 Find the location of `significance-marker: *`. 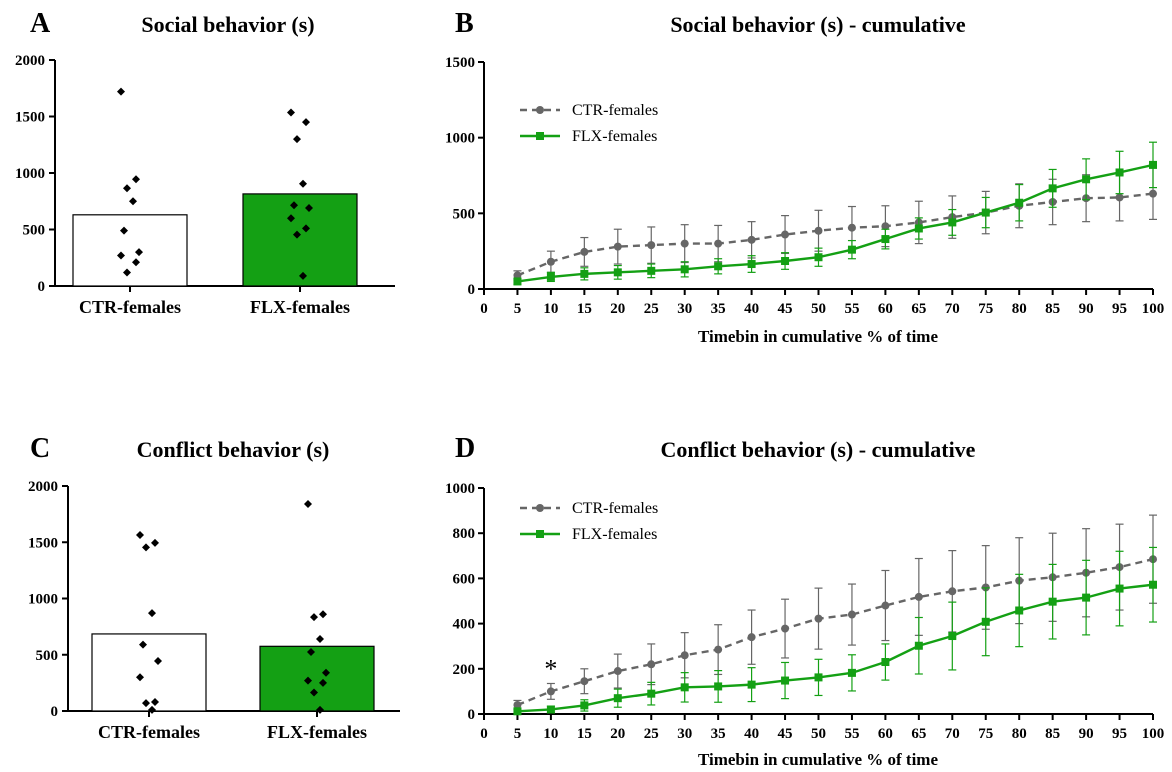

significance-marker: * is located at coordinates (550, 668).